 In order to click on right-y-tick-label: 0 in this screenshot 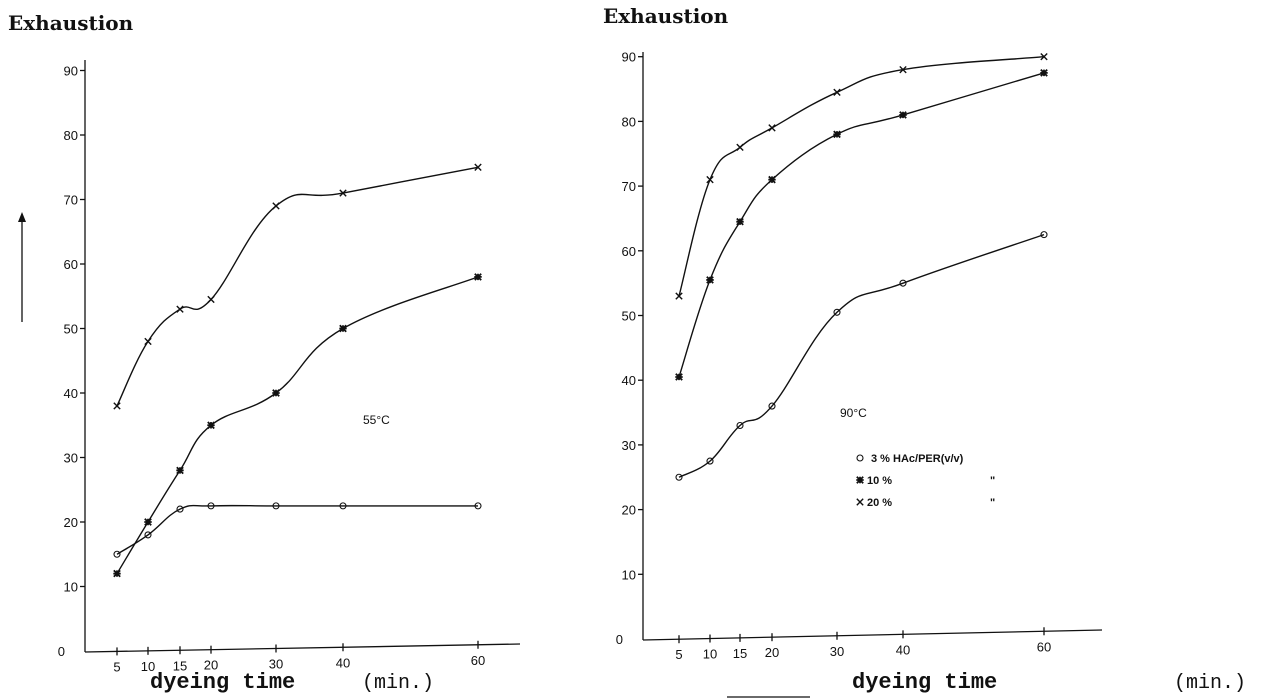, I will do `click(619, 639)`.